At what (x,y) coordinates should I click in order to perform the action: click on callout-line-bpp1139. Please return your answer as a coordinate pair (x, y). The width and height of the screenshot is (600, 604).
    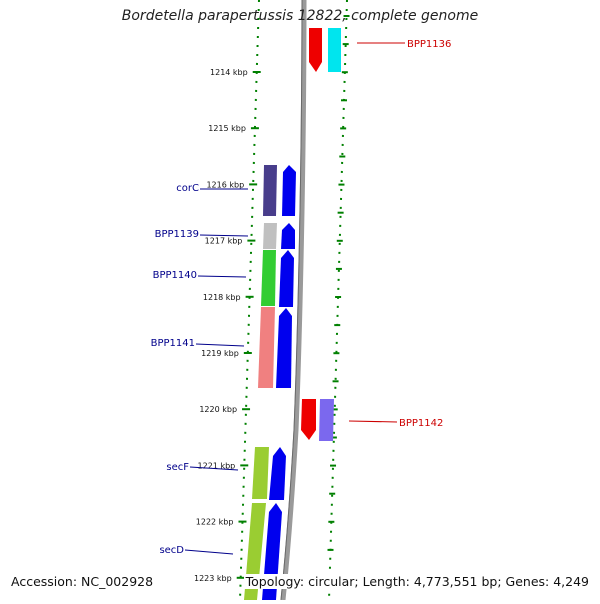
    Looking at the image, I should click on (224, 235).